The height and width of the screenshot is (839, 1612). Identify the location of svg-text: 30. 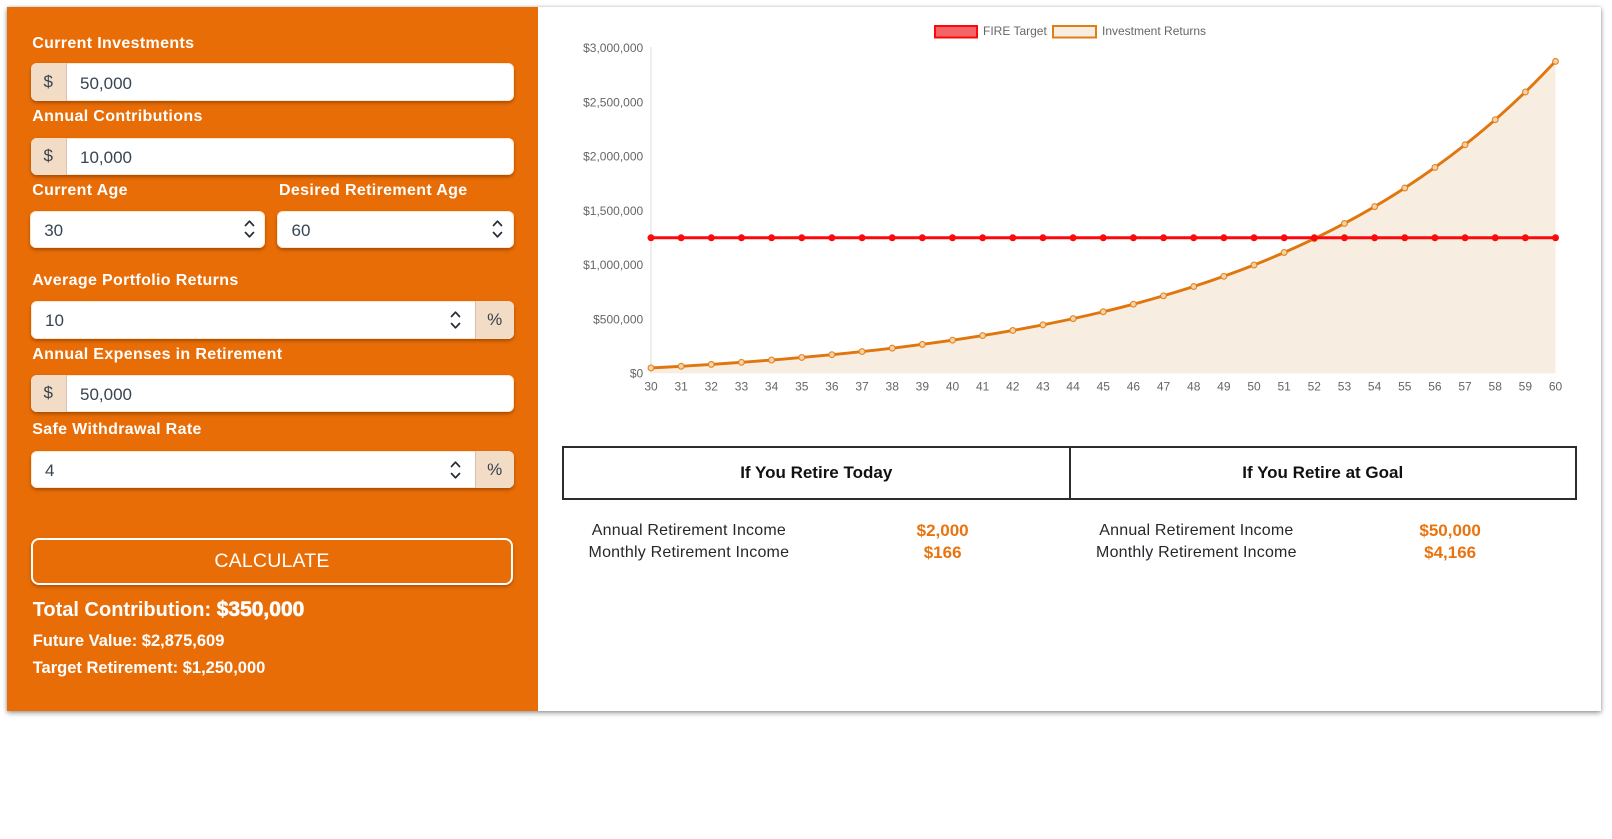
(651, 387).